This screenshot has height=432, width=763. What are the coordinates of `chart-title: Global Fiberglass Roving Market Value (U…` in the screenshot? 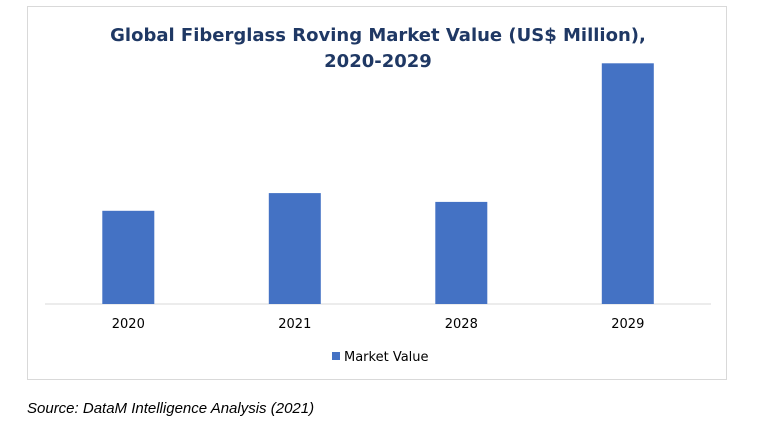 It's located at (378, 48).